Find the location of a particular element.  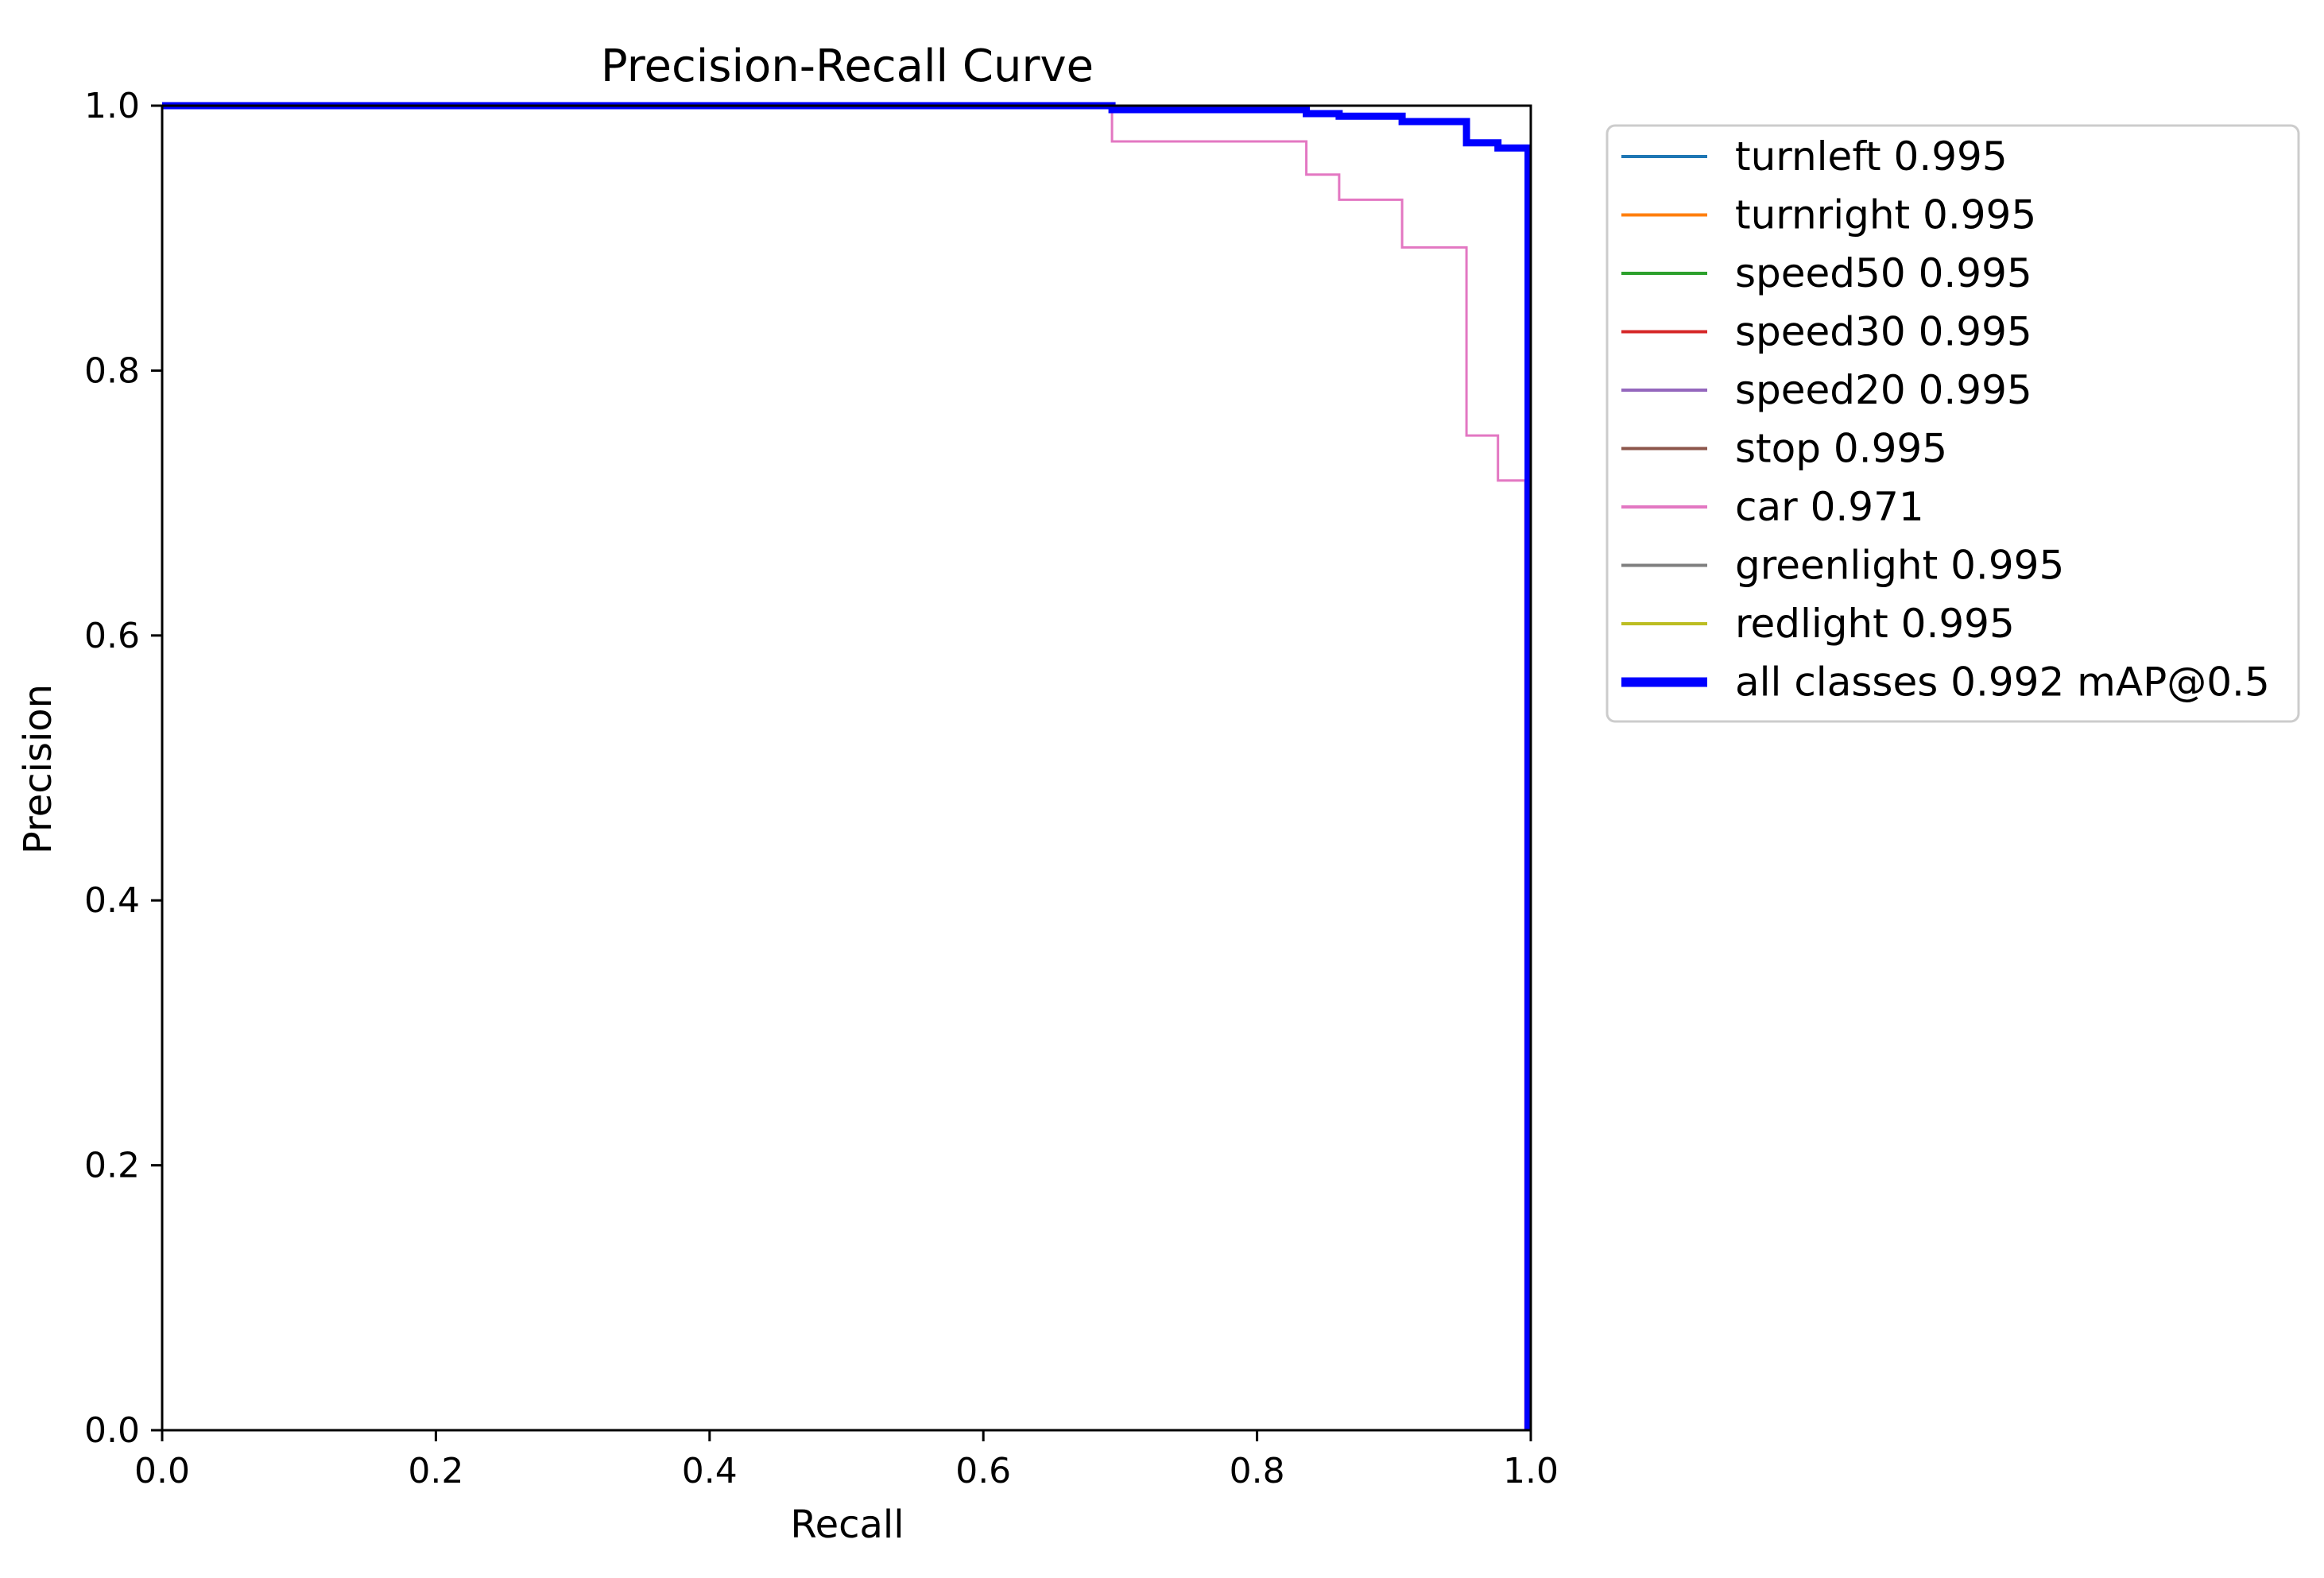

x-axis-title: Recall is located at coordinates (847, 1525).